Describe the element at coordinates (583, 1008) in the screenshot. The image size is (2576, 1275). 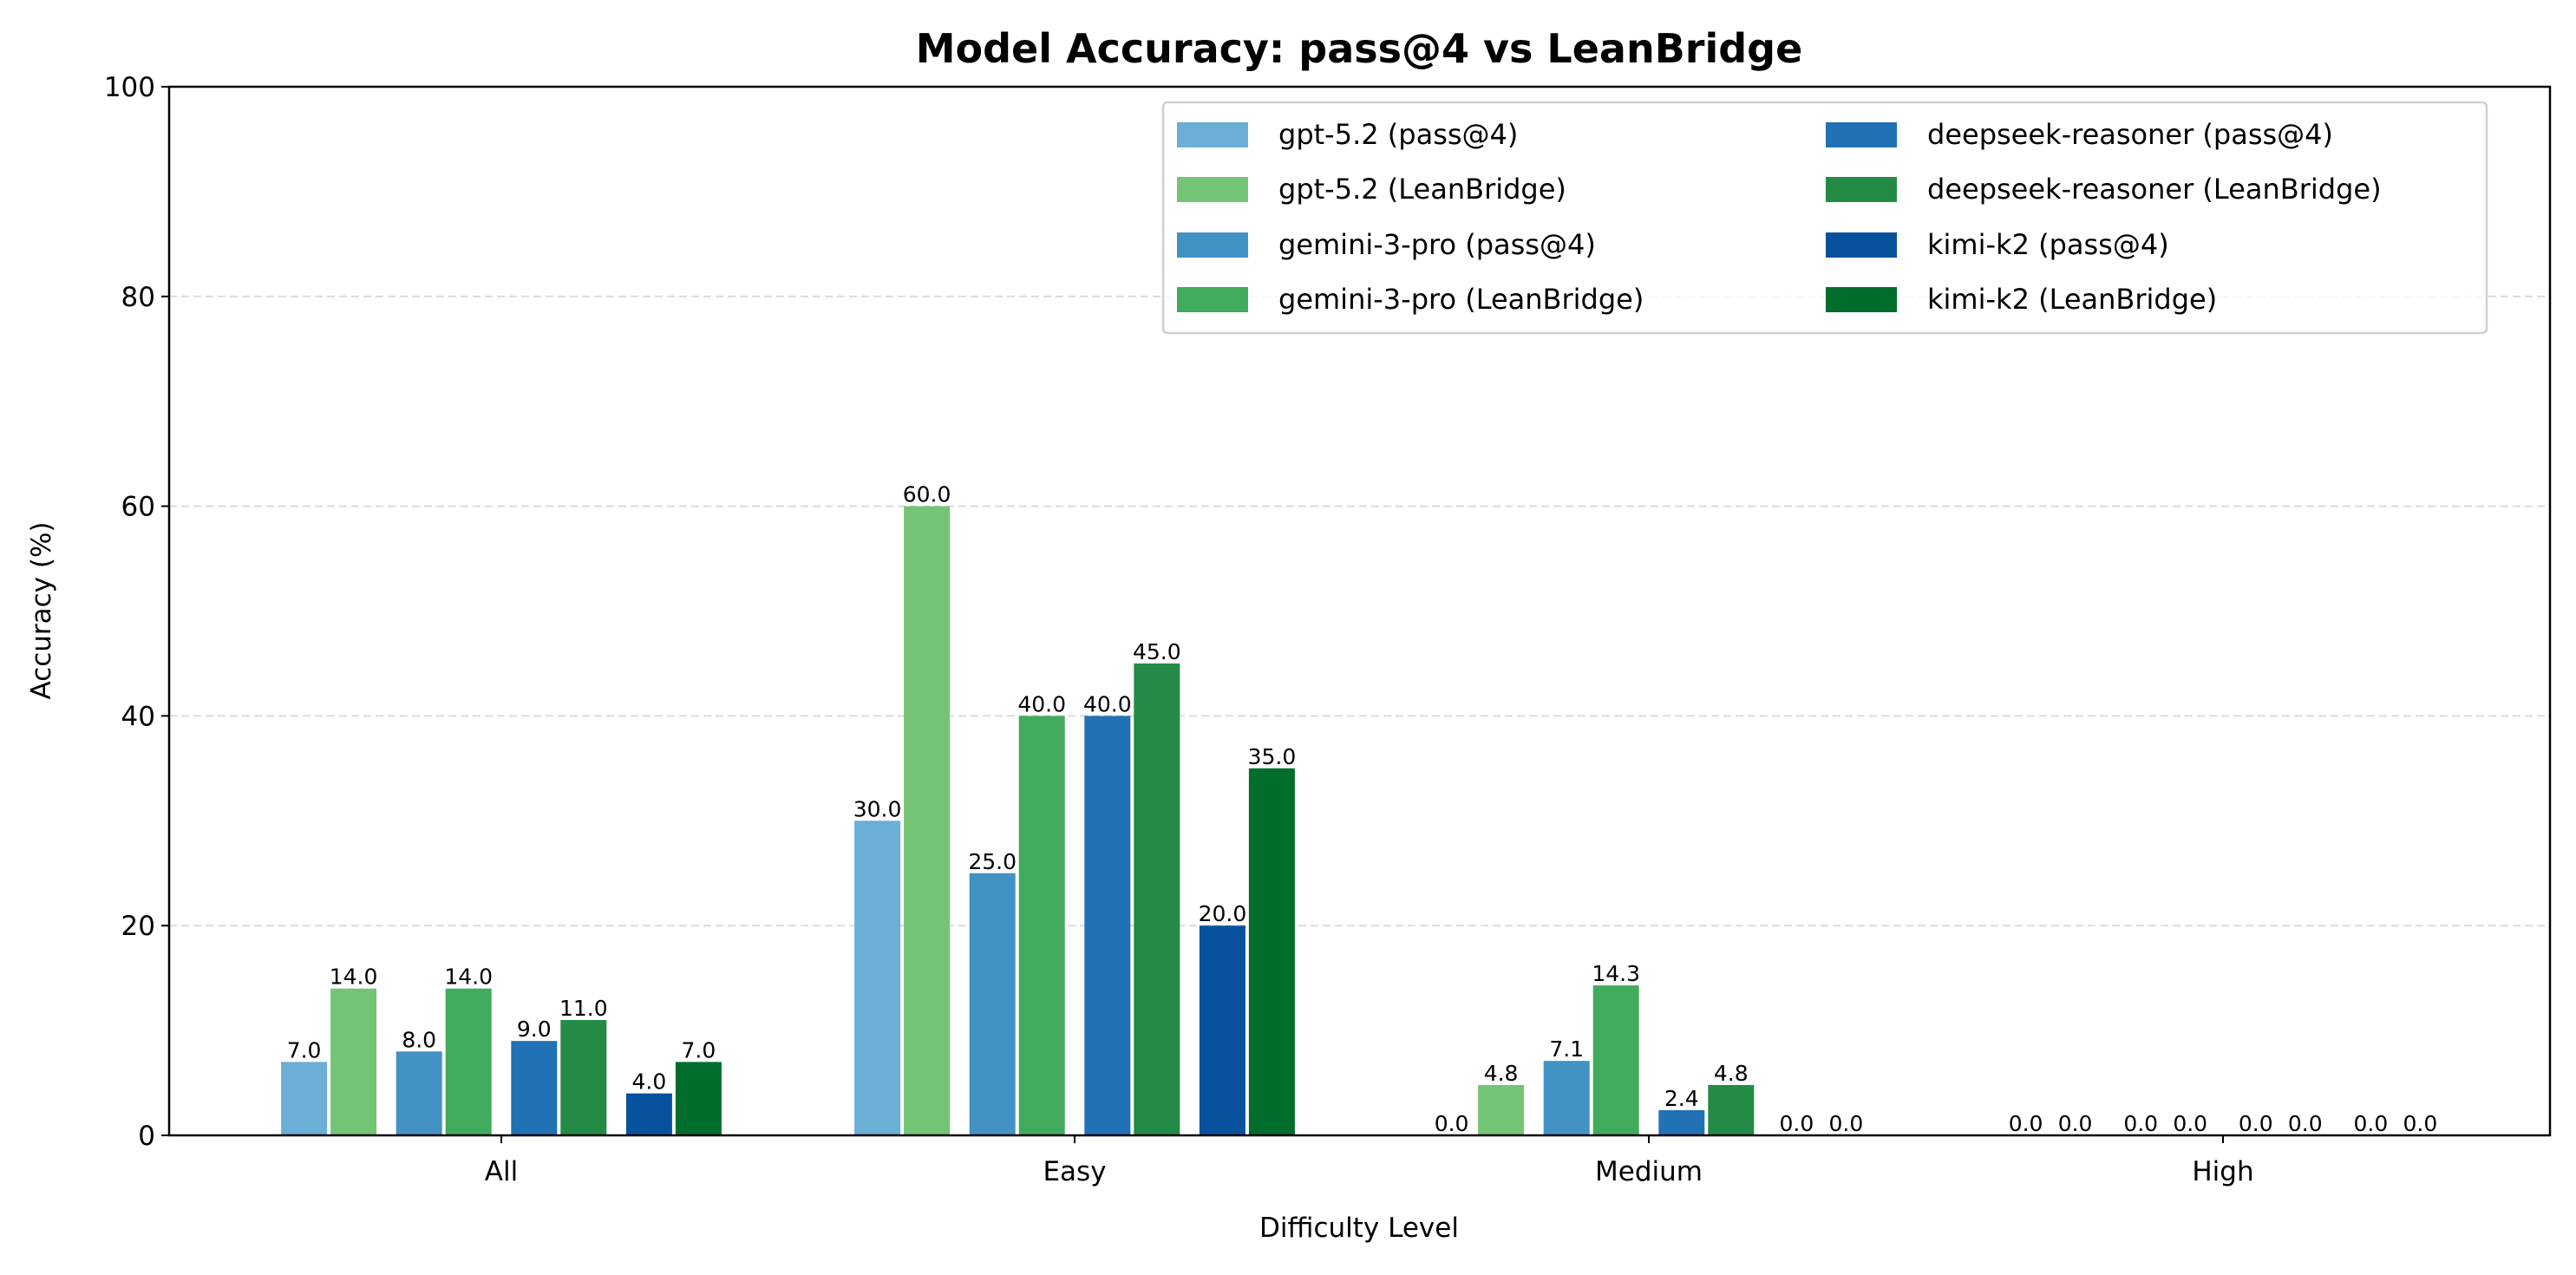
I see `bar-value-label: 11.0` at that location.